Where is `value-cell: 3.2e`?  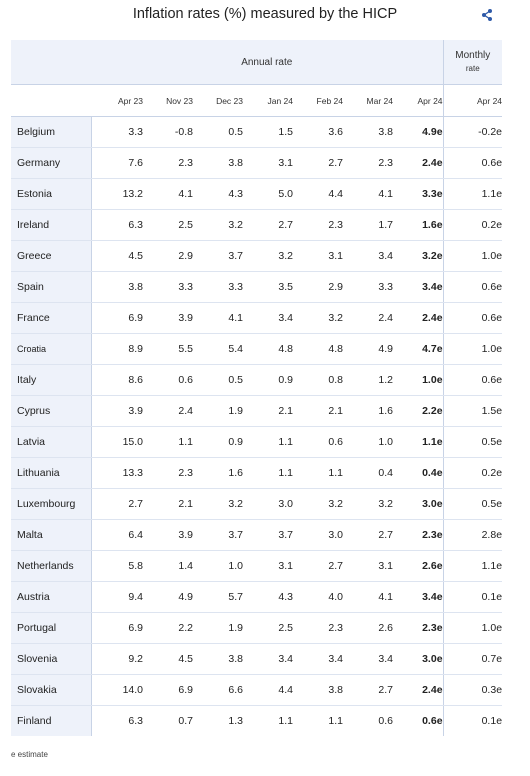 value-cell: 3.2e is located at coordinates (418, 256).